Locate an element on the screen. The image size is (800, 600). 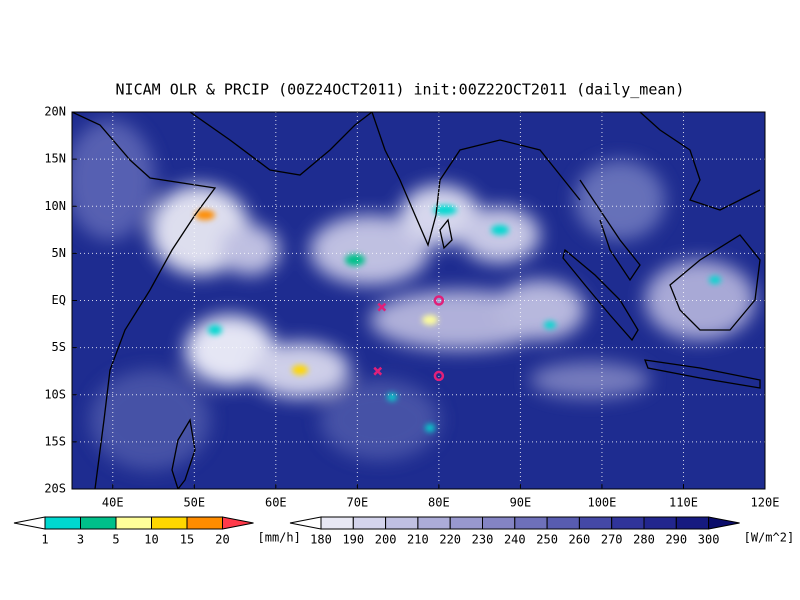
colorbar-label: 190 is located at coordinates (353, 540).